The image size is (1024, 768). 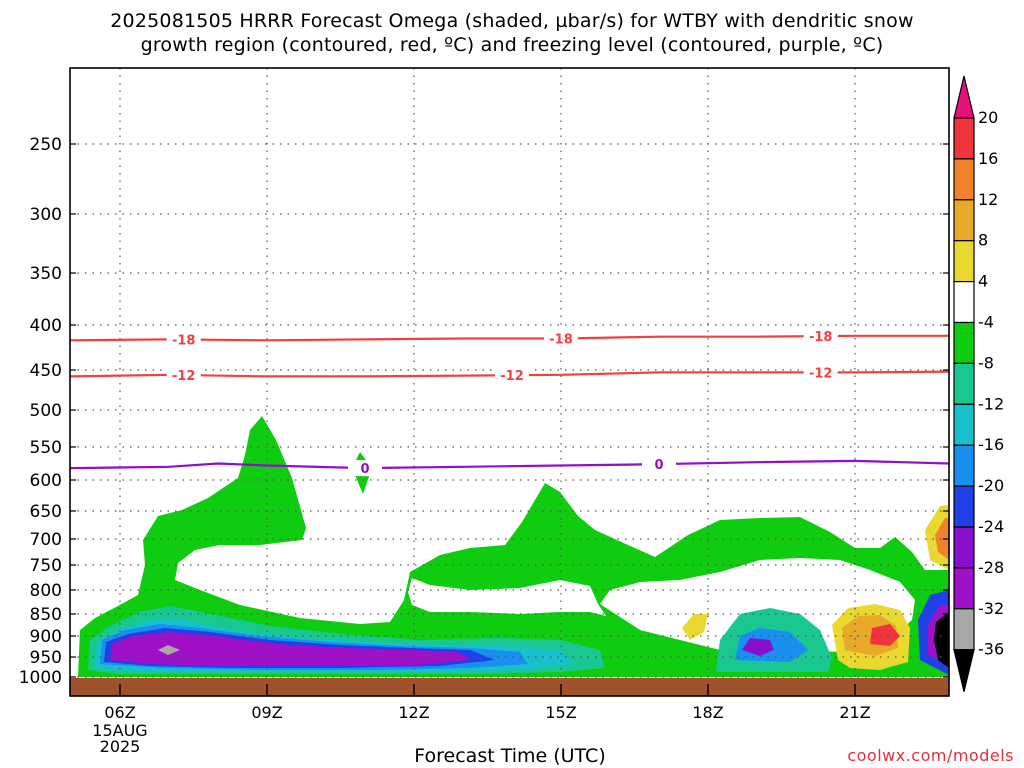 I want to click on colorbar-label-10: -24, so click(x=991, y=526).